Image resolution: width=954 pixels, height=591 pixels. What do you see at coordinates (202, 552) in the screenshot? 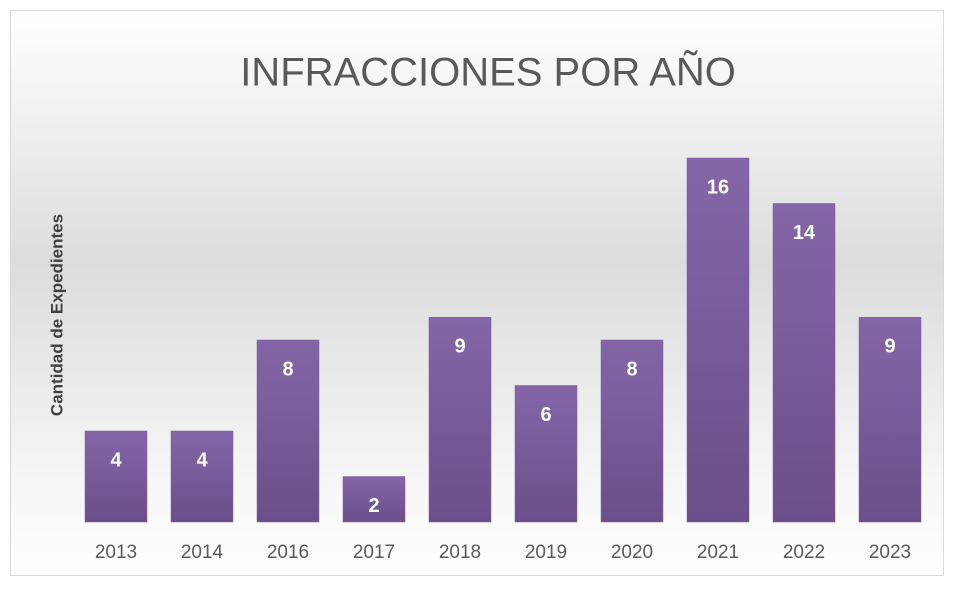
I see `x-tick-label: 2014` at bounding box center [202, 552].